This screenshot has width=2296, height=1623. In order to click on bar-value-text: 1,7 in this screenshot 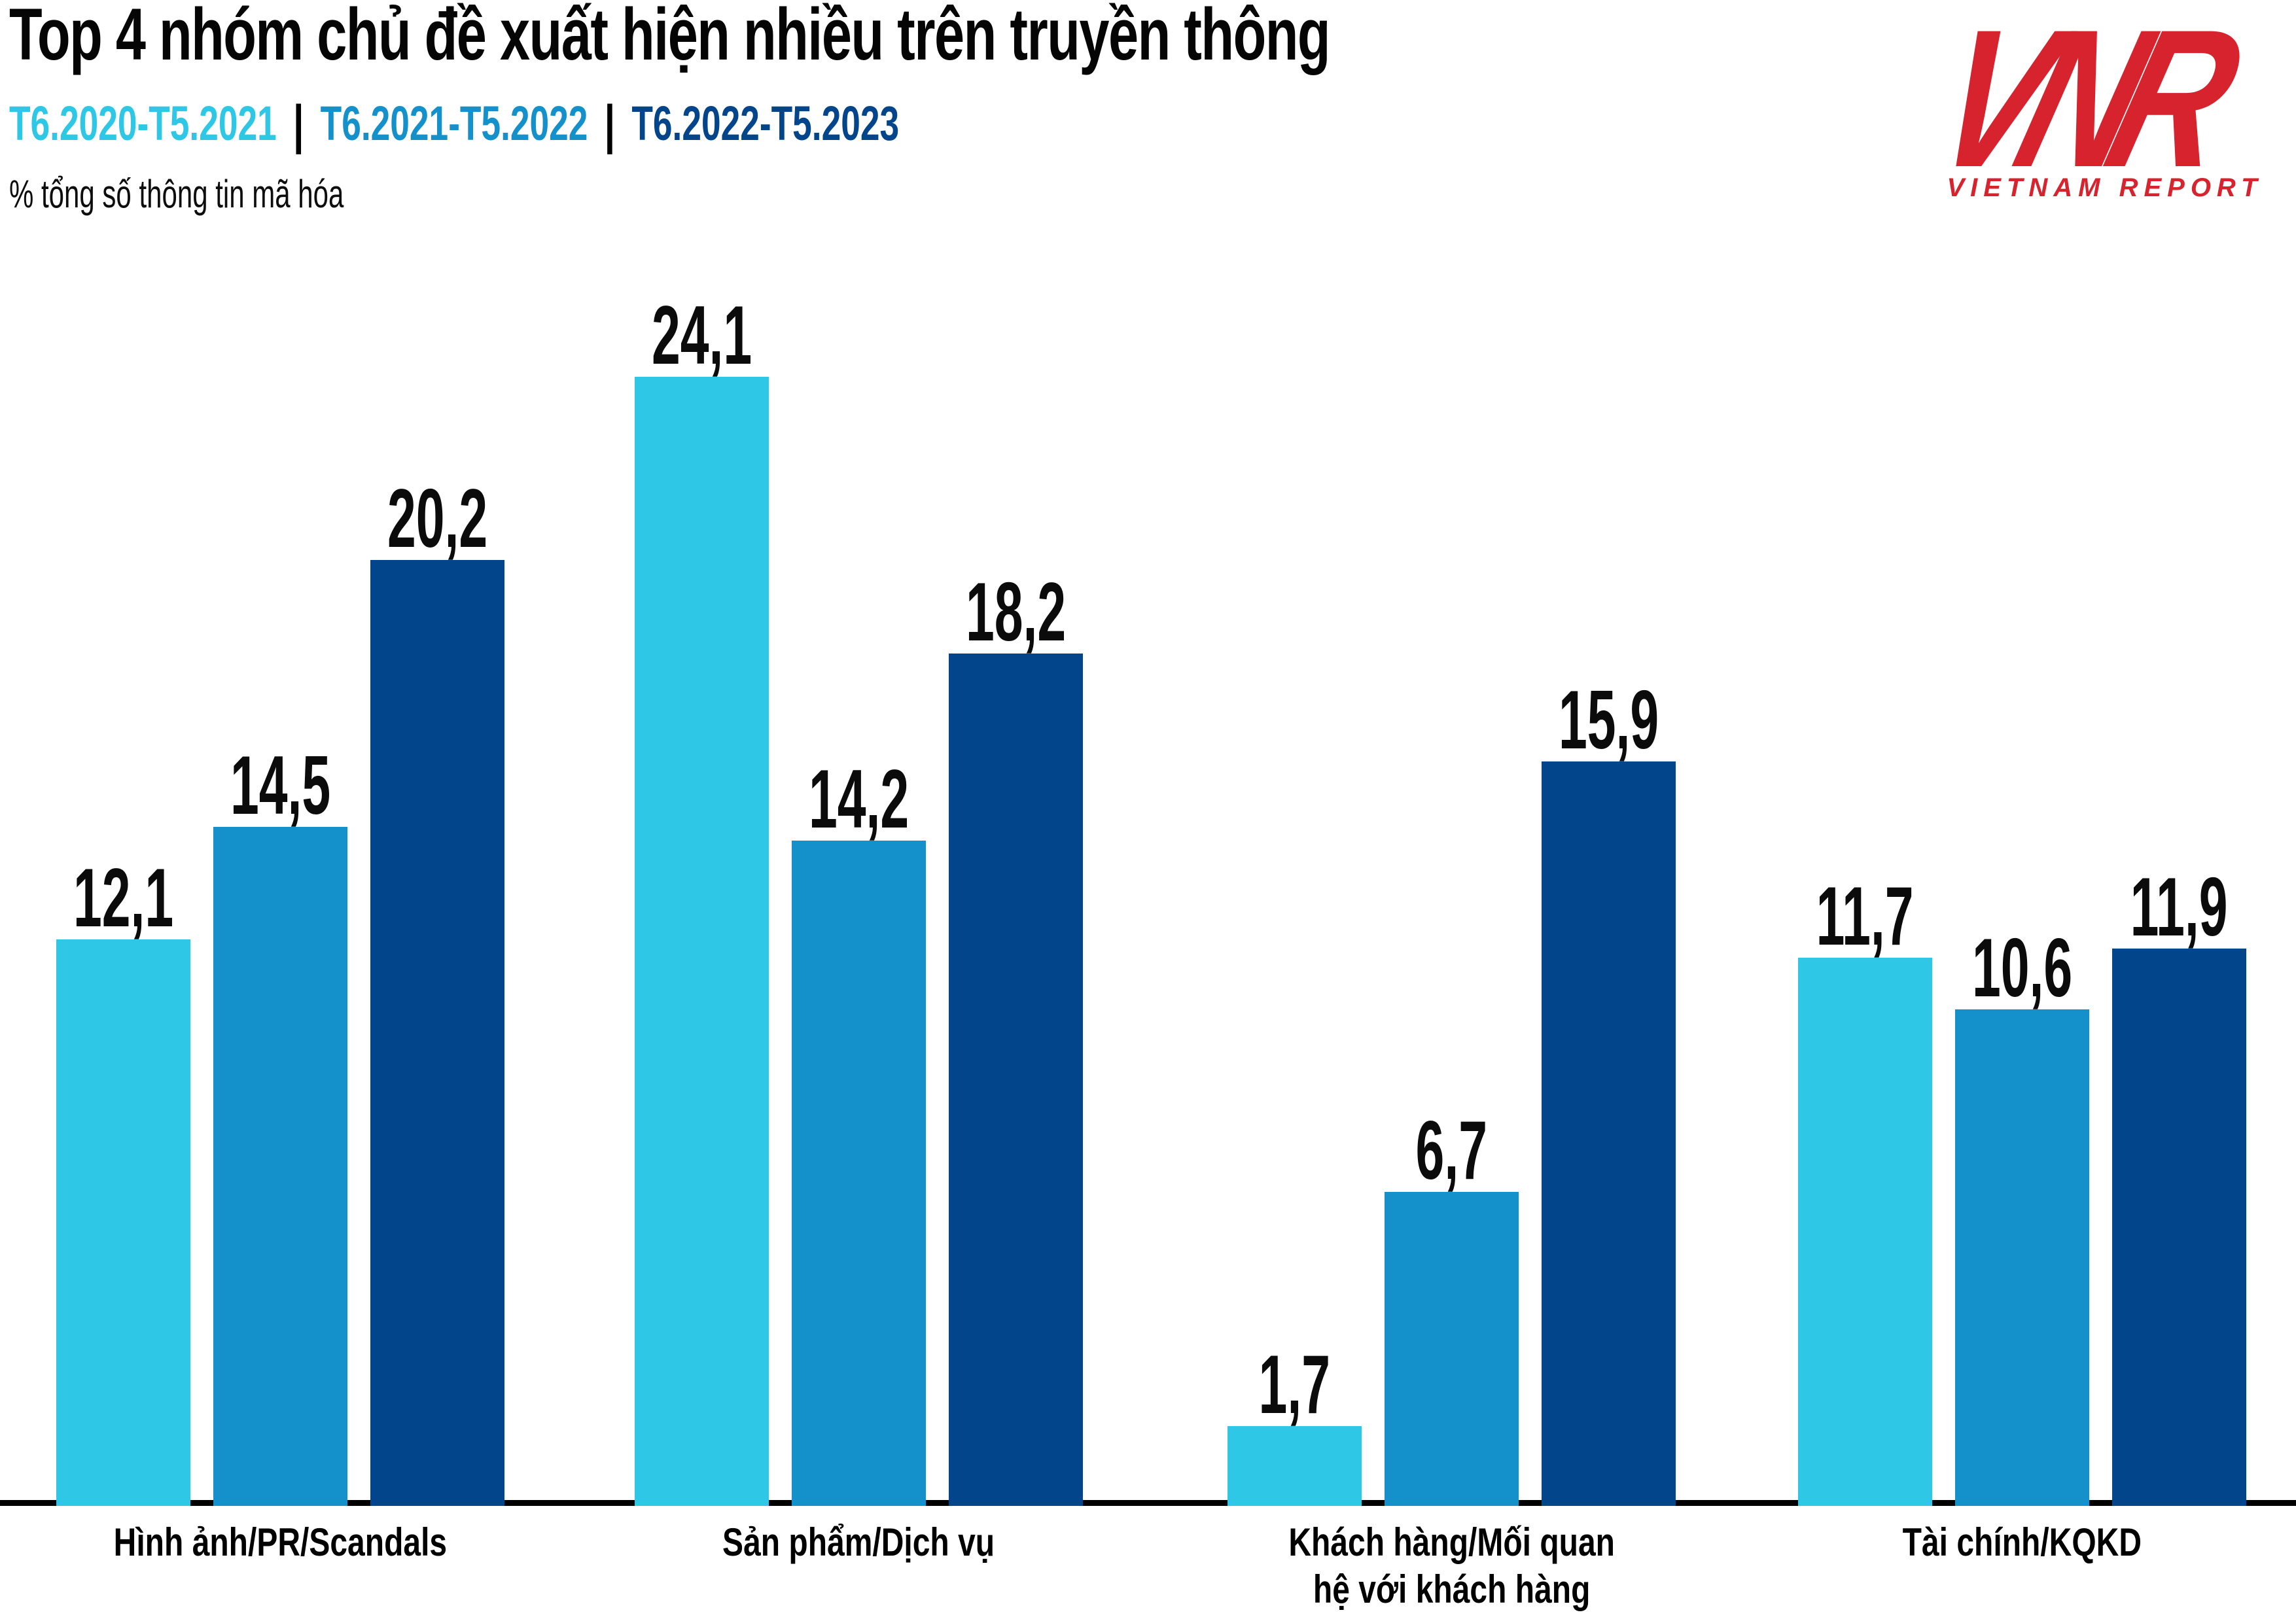, I will do `click(1294, 1385)`.